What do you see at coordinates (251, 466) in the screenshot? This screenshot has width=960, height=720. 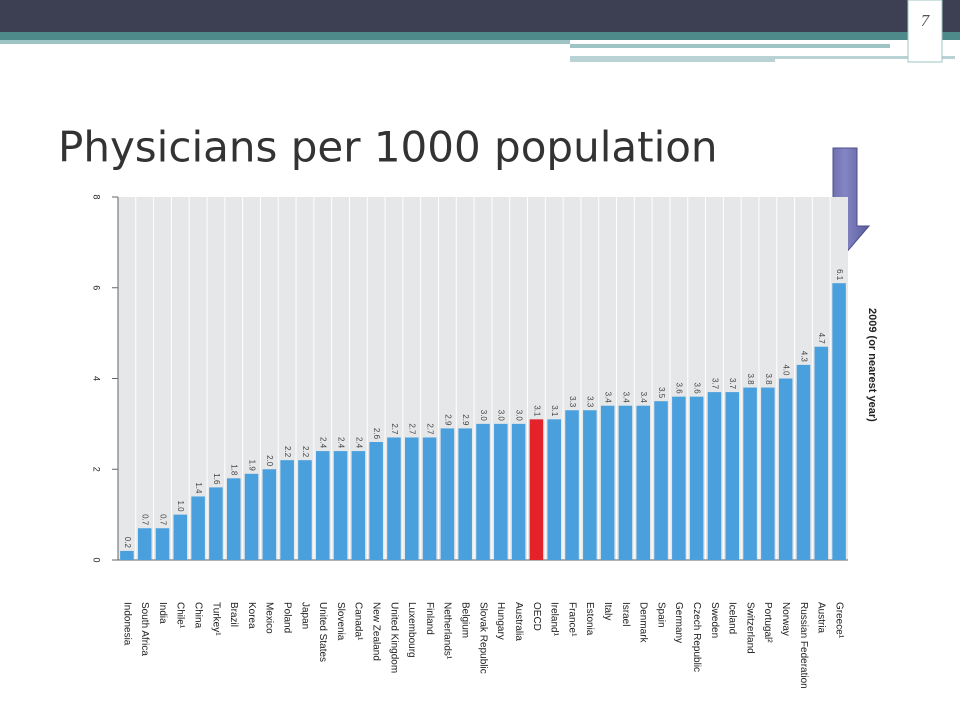 I see `value-label: 1.9` at bounding box center [251, 466].